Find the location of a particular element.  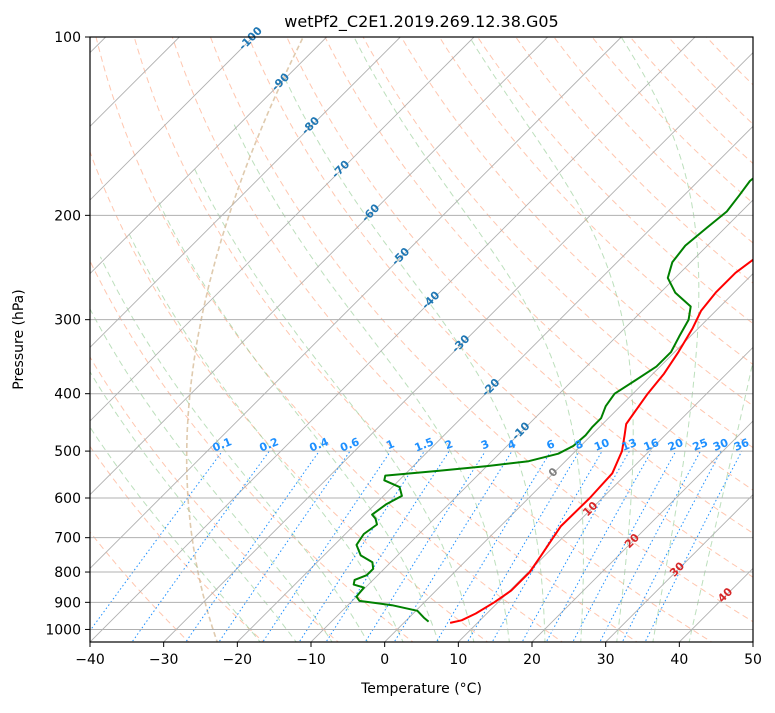

chart-title: wetPf2_C2E1.2019.269.12.38.G05 is located at coordinates (421, 22).